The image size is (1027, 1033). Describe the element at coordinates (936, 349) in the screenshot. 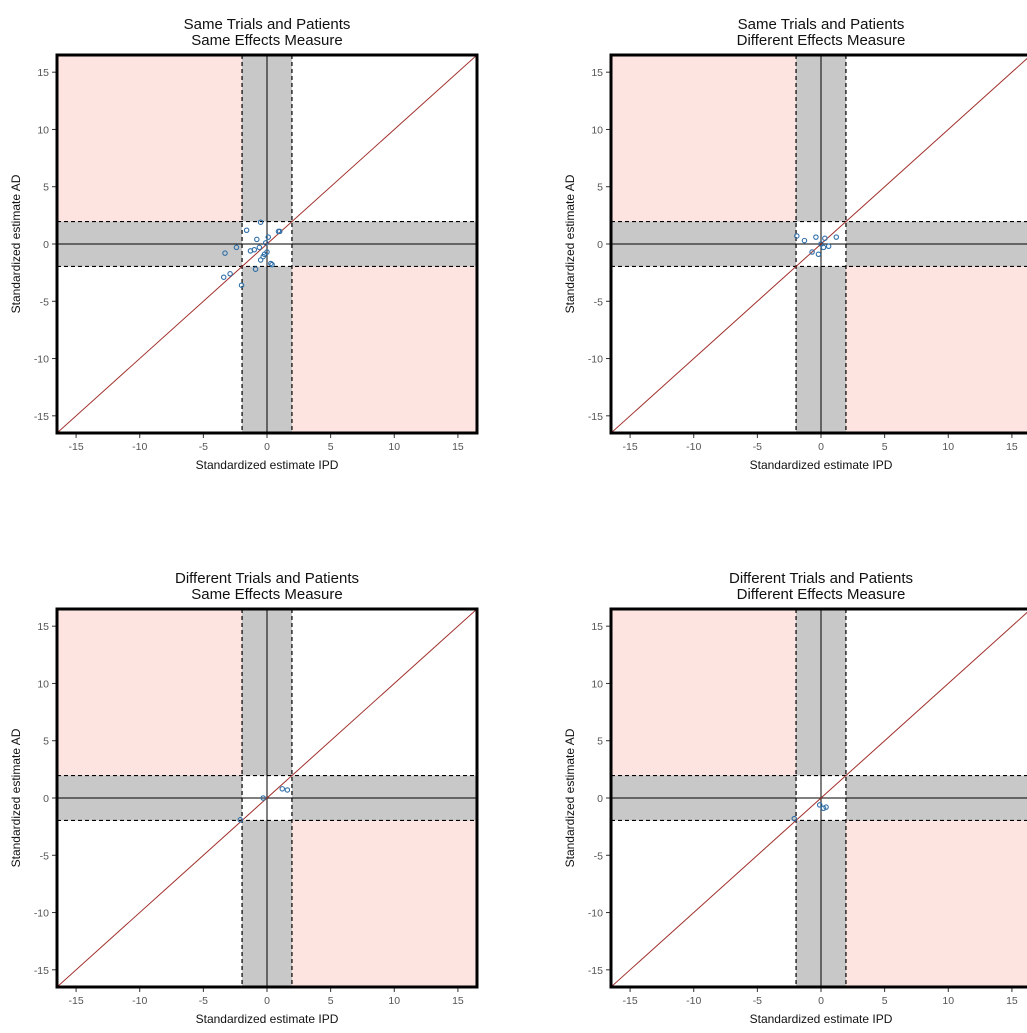

I see `discordant-region-lower-right` at that location.